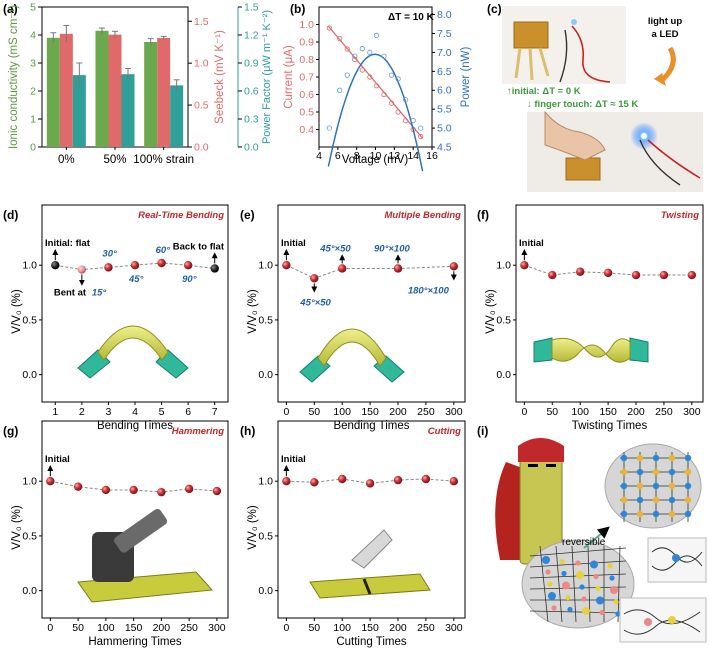  Describe the element at coordinates (656, 487) in the screenshot. I see `network-grid-icon` at that location.